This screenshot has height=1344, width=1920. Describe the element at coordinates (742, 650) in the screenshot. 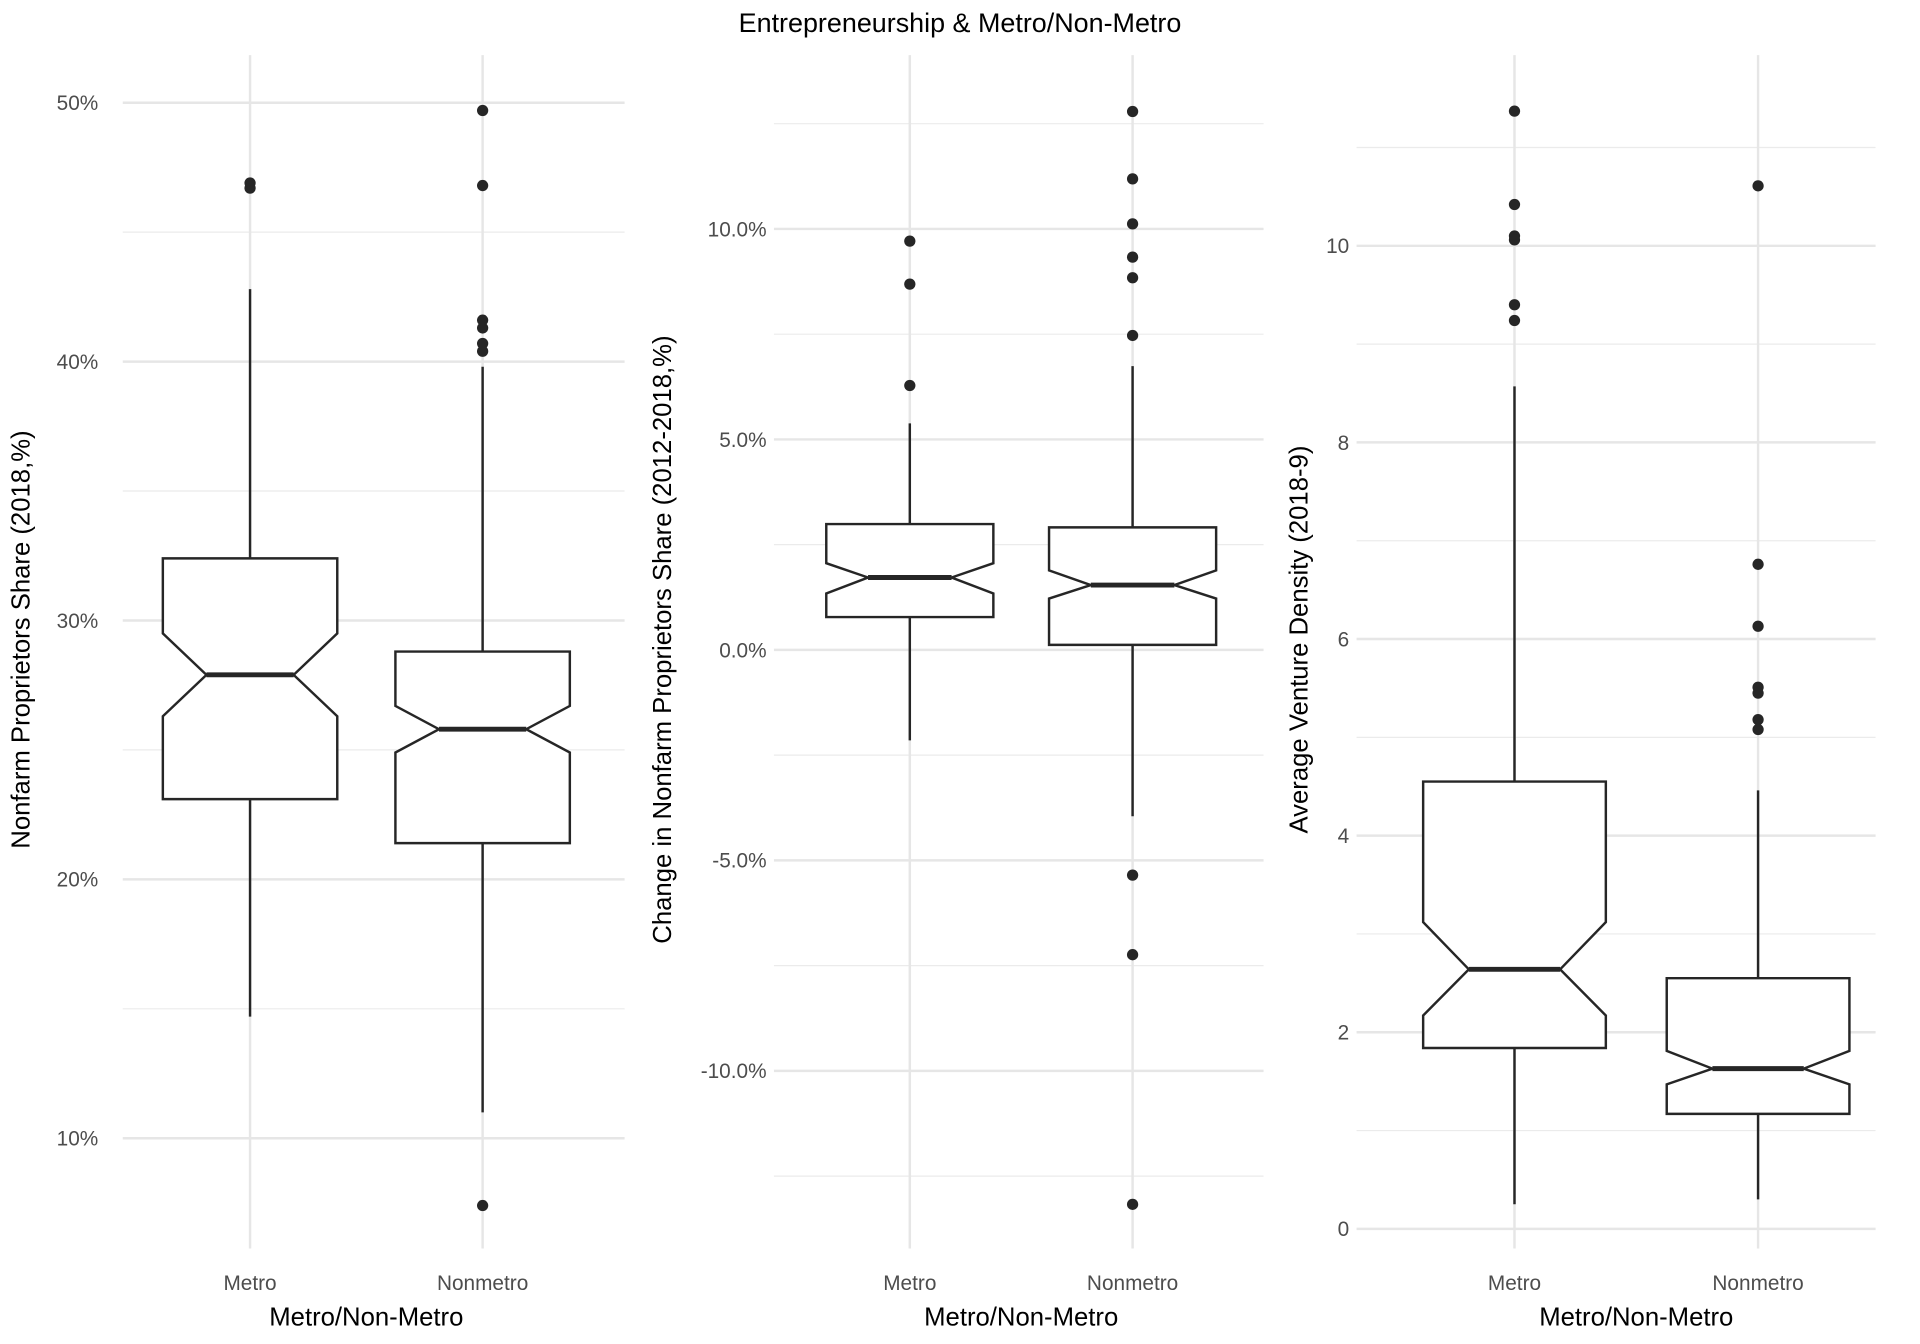

I see `y-tick-label: 0.0%` at that location.